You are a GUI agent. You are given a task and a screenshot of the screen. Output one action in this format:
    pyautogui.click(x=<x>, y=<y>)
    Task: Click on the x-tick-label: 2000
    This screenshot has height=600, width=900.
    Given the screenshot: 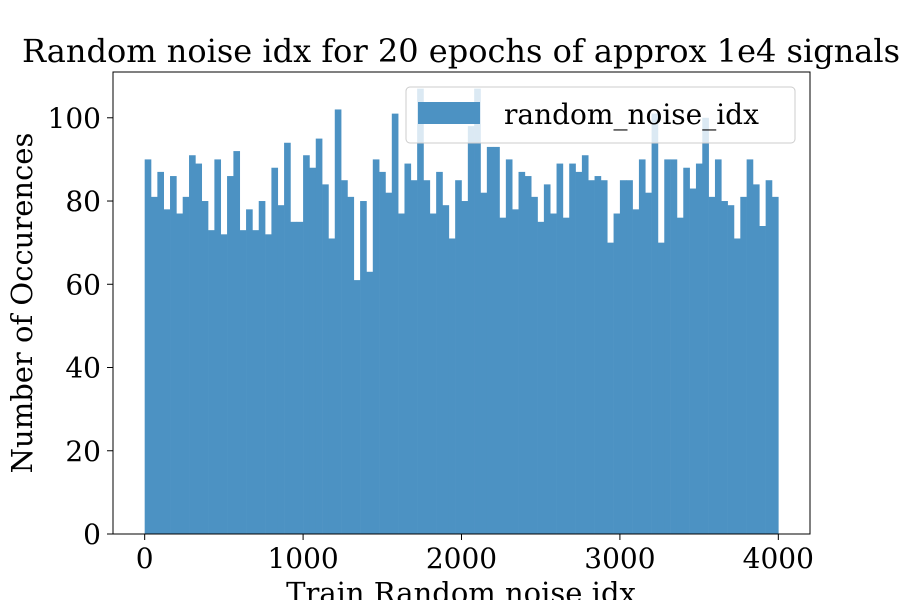 What is the action you would take?
    pyautogui.click(x=461, y=558)
    